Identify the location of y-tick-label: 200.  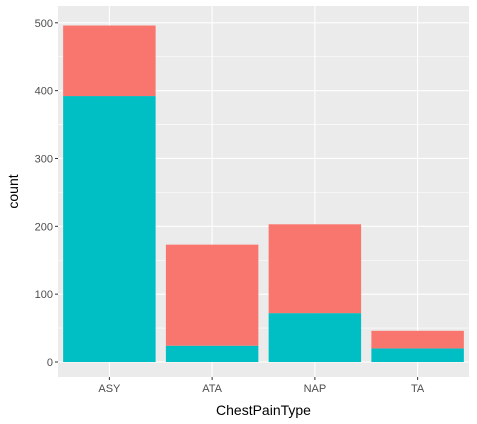
(44, 227).